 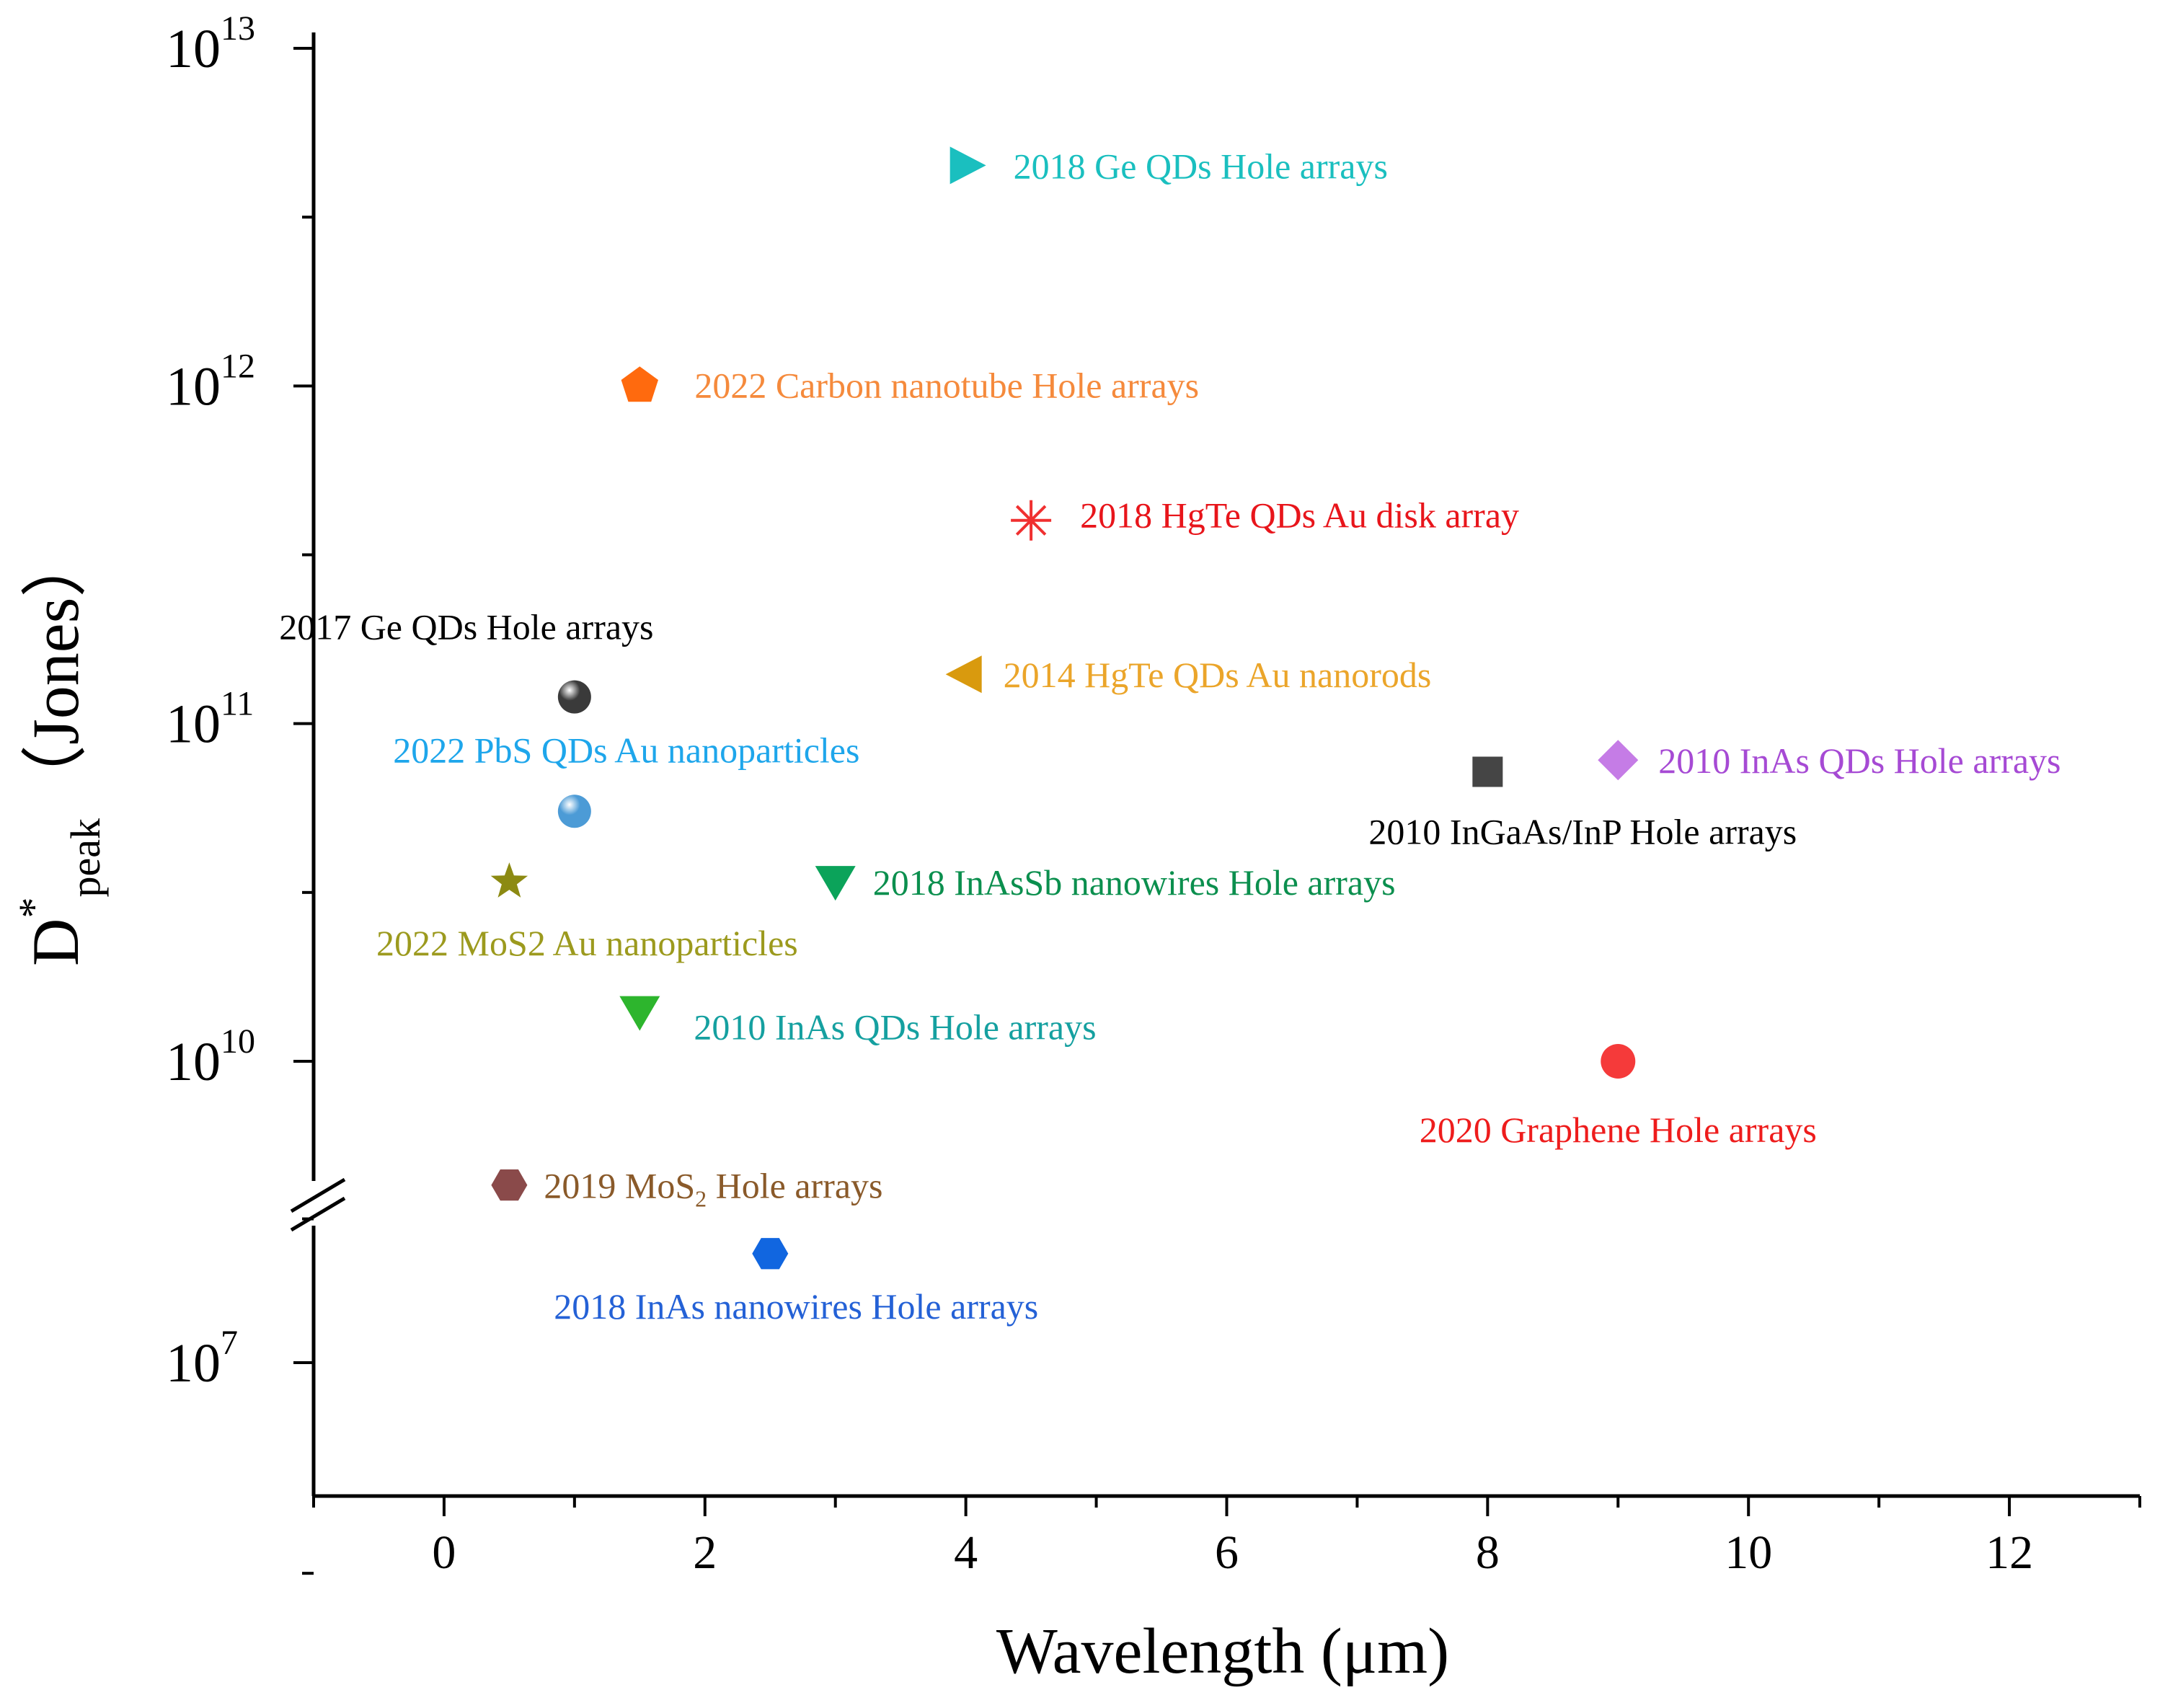 What do you see at coordinates (444, 1553) in the screenshot?
I see `x-tick-label: 0` at bounding box center [444, 1553].